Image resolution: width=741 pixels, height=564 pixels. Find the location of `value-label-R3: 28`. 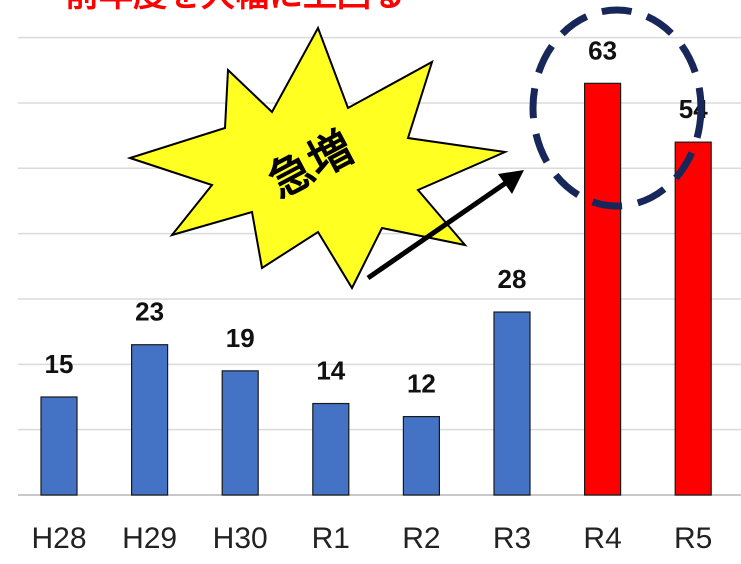

value-label-R3: 28 is located at coordinates (512, 279).